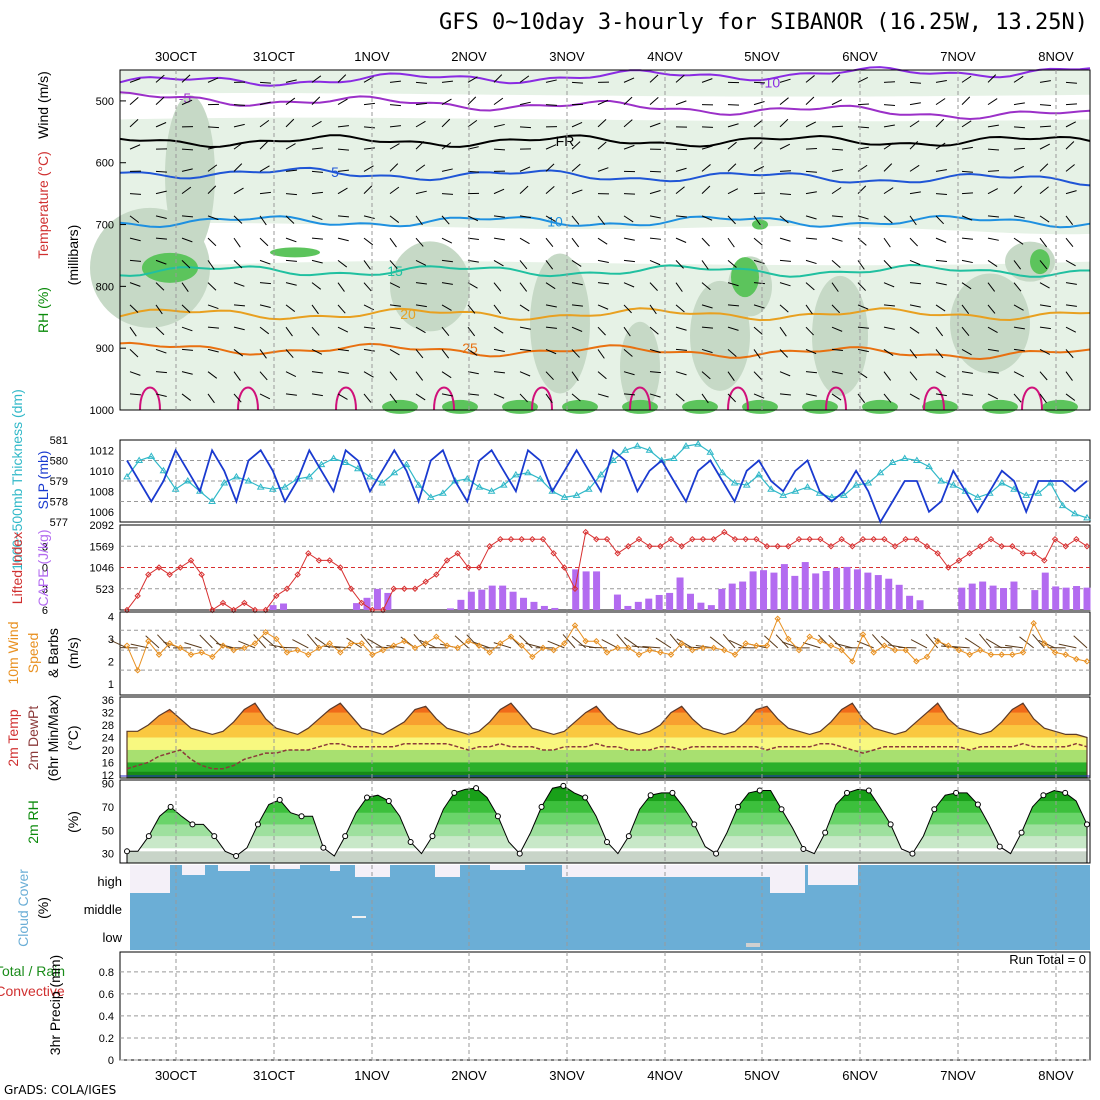 Image resolution: width=1100 pixels, height=1100 pixels. I want to click on cloud-fill, so click(610, 907).